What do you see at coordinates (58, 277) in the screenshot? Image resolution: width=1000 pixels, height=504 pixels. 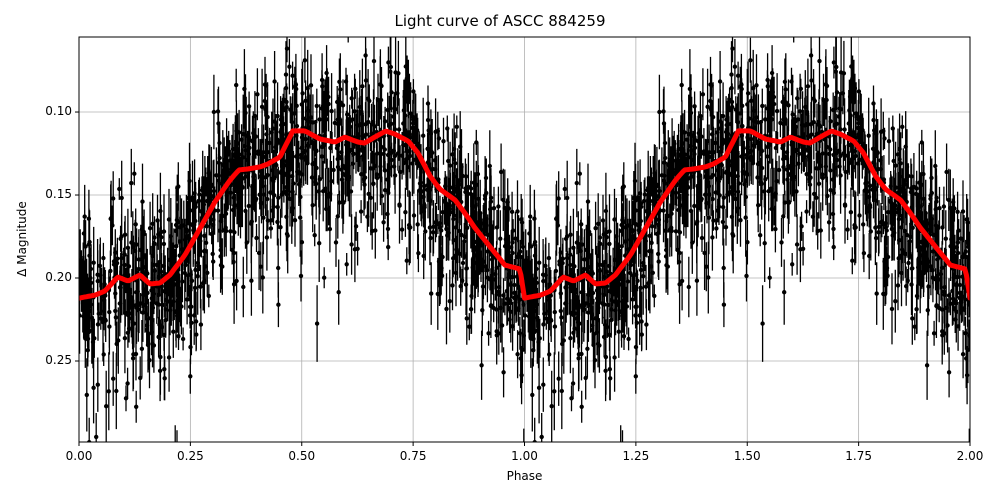 I see `y-tick-label: 0.20` at bounding box center [58, 277].